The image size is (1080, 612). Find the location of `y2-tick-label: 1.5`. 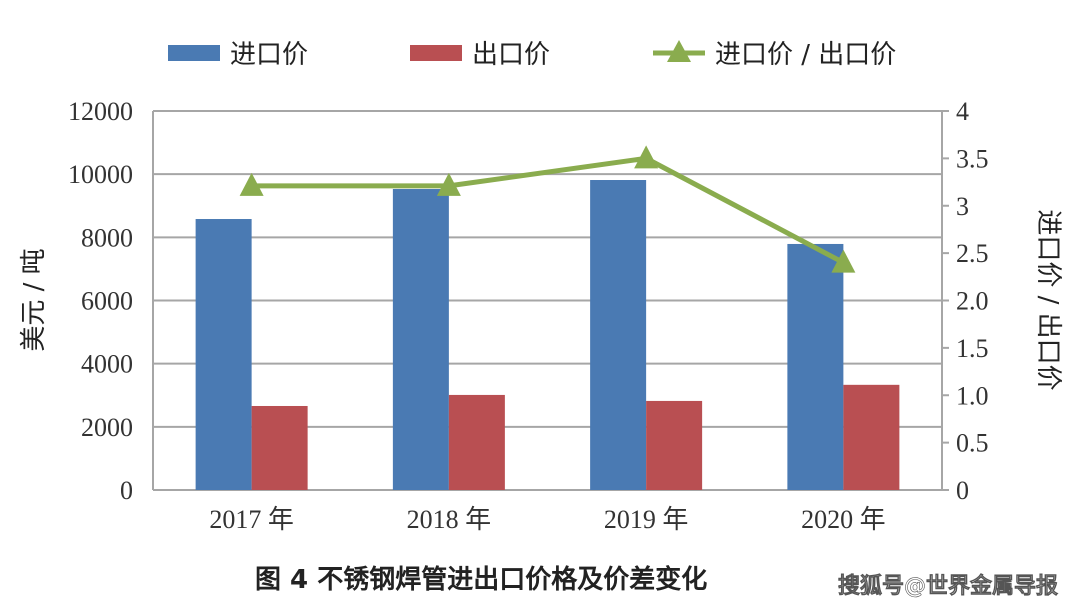

y2-tick-label: 1.5 is located at coordinates (972, 348).